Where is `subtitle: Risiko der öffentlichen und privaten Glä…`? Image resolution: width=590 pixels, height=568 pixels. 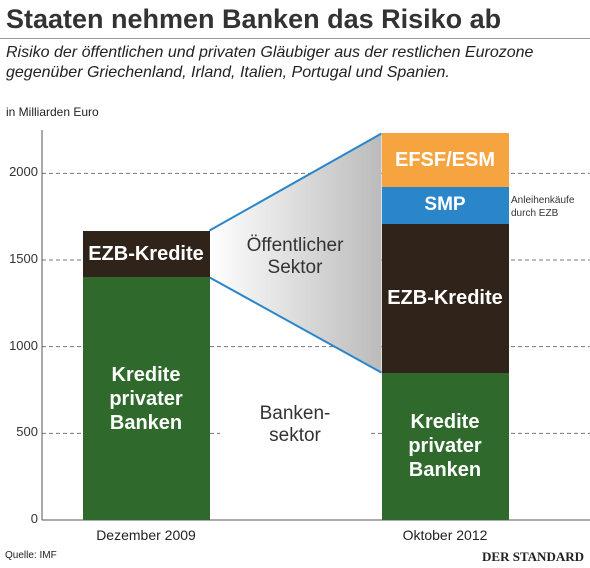
subtitle: Risiko der öffentlichen und privaten Glä… is located at coordinates (270, 62).